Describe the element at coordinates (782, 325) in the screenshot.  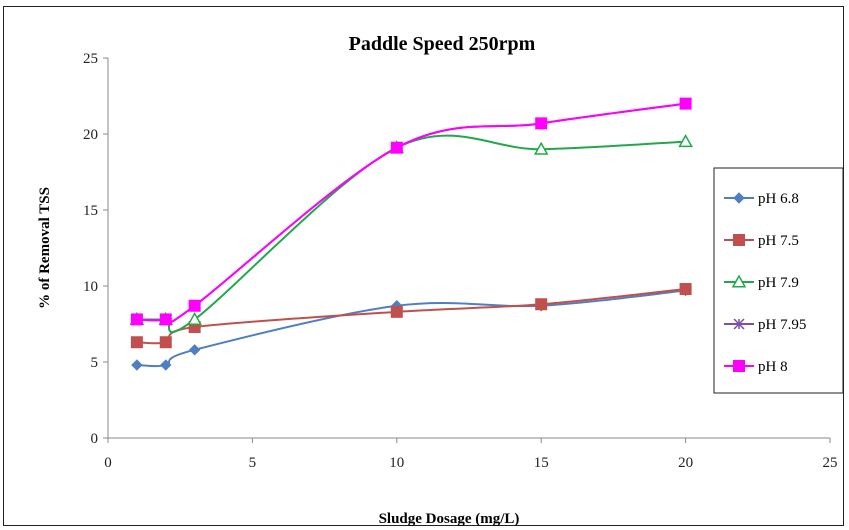
I see `legend-label: pH 7.95` at that location.